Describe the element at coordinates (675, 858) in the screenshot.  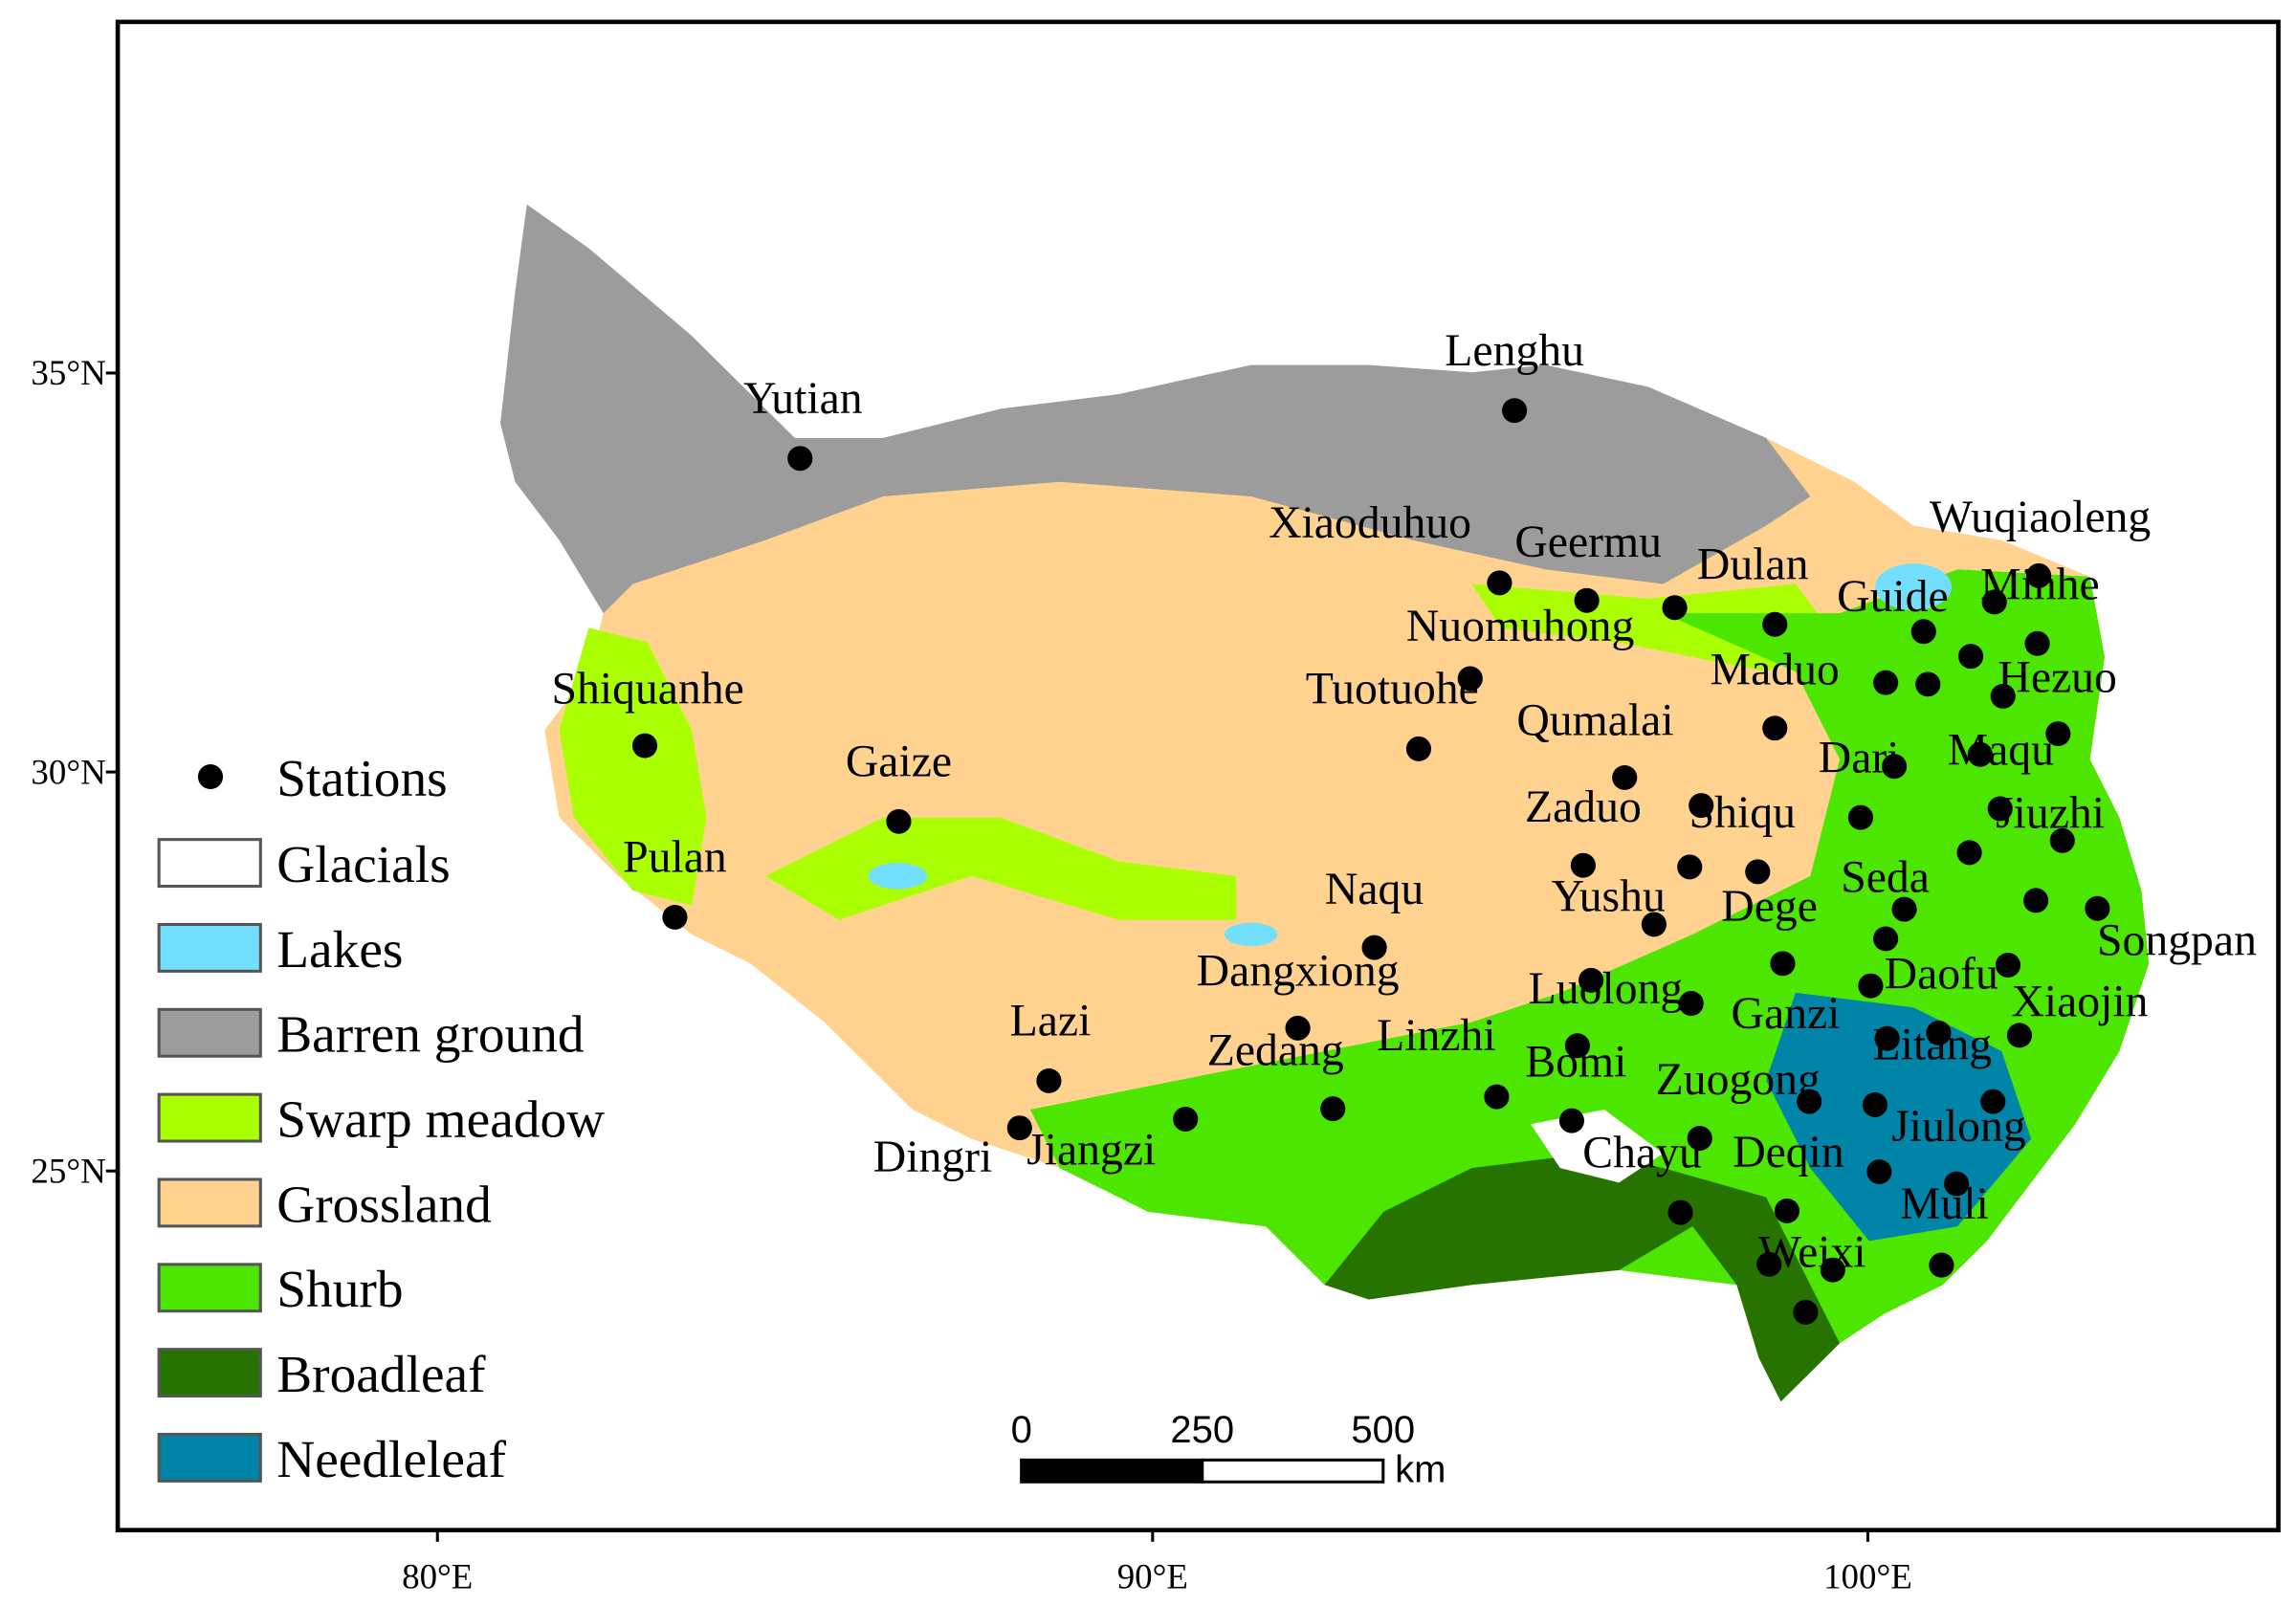
I see `station-label: Pulan` at that location.